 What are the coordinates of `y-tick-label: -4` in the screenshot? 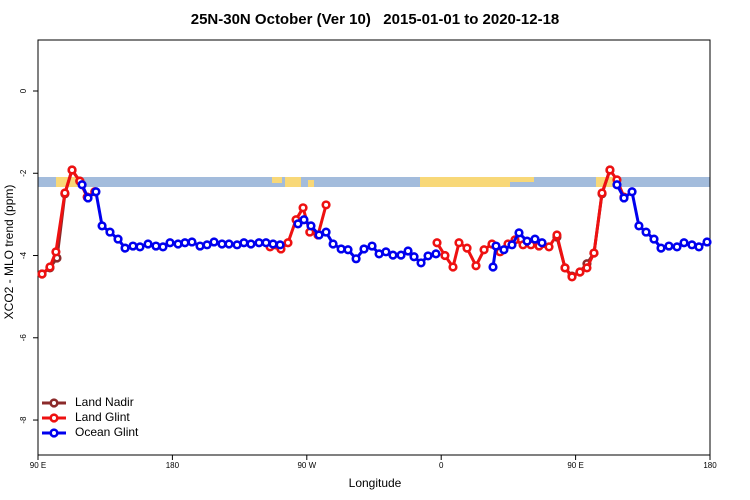 It's located at (23, 255).